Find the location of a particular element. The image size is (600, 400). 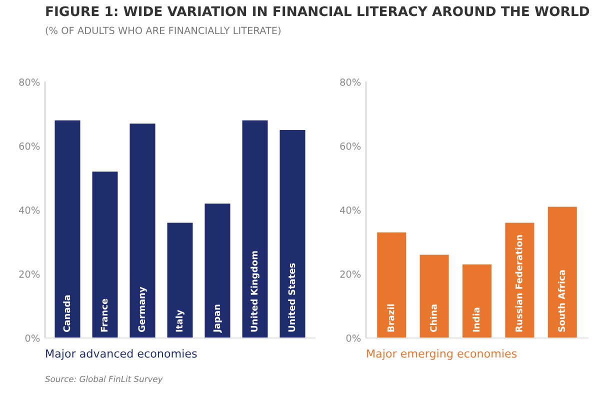

chart-subtitle: (% OF ADULTS WHO ARE FINANCIALLY LITERATE) is located at coordinates (163, 31).